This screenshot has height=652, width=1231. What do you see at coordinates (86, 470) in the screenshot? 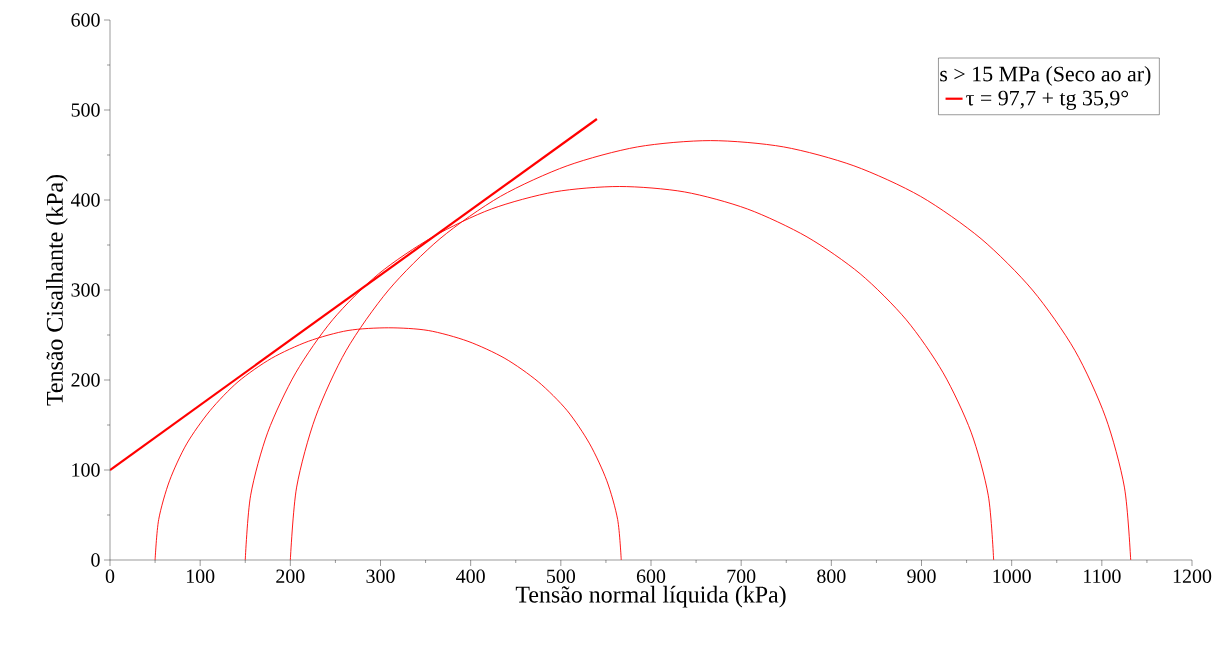
I see `y-tick-label: 100` at bounding box center [86, 470].